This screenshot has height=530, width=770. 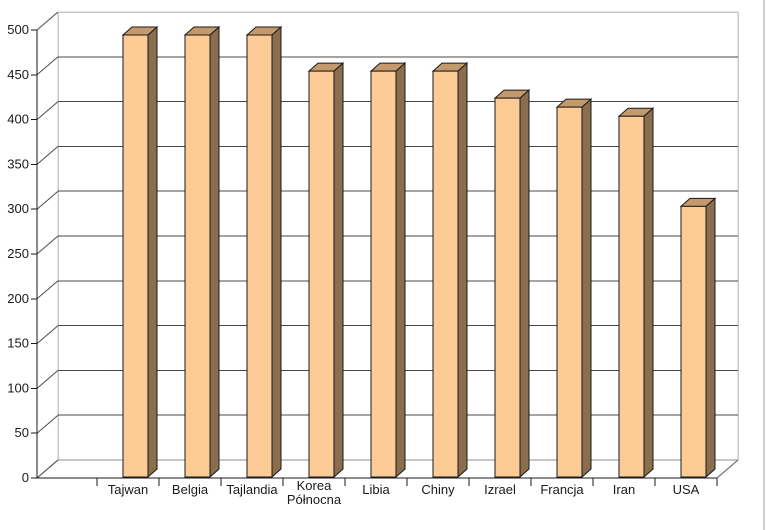 I want to click on x-axis-label-korea-północna-line1: Korea, so click(x=314, y=485).